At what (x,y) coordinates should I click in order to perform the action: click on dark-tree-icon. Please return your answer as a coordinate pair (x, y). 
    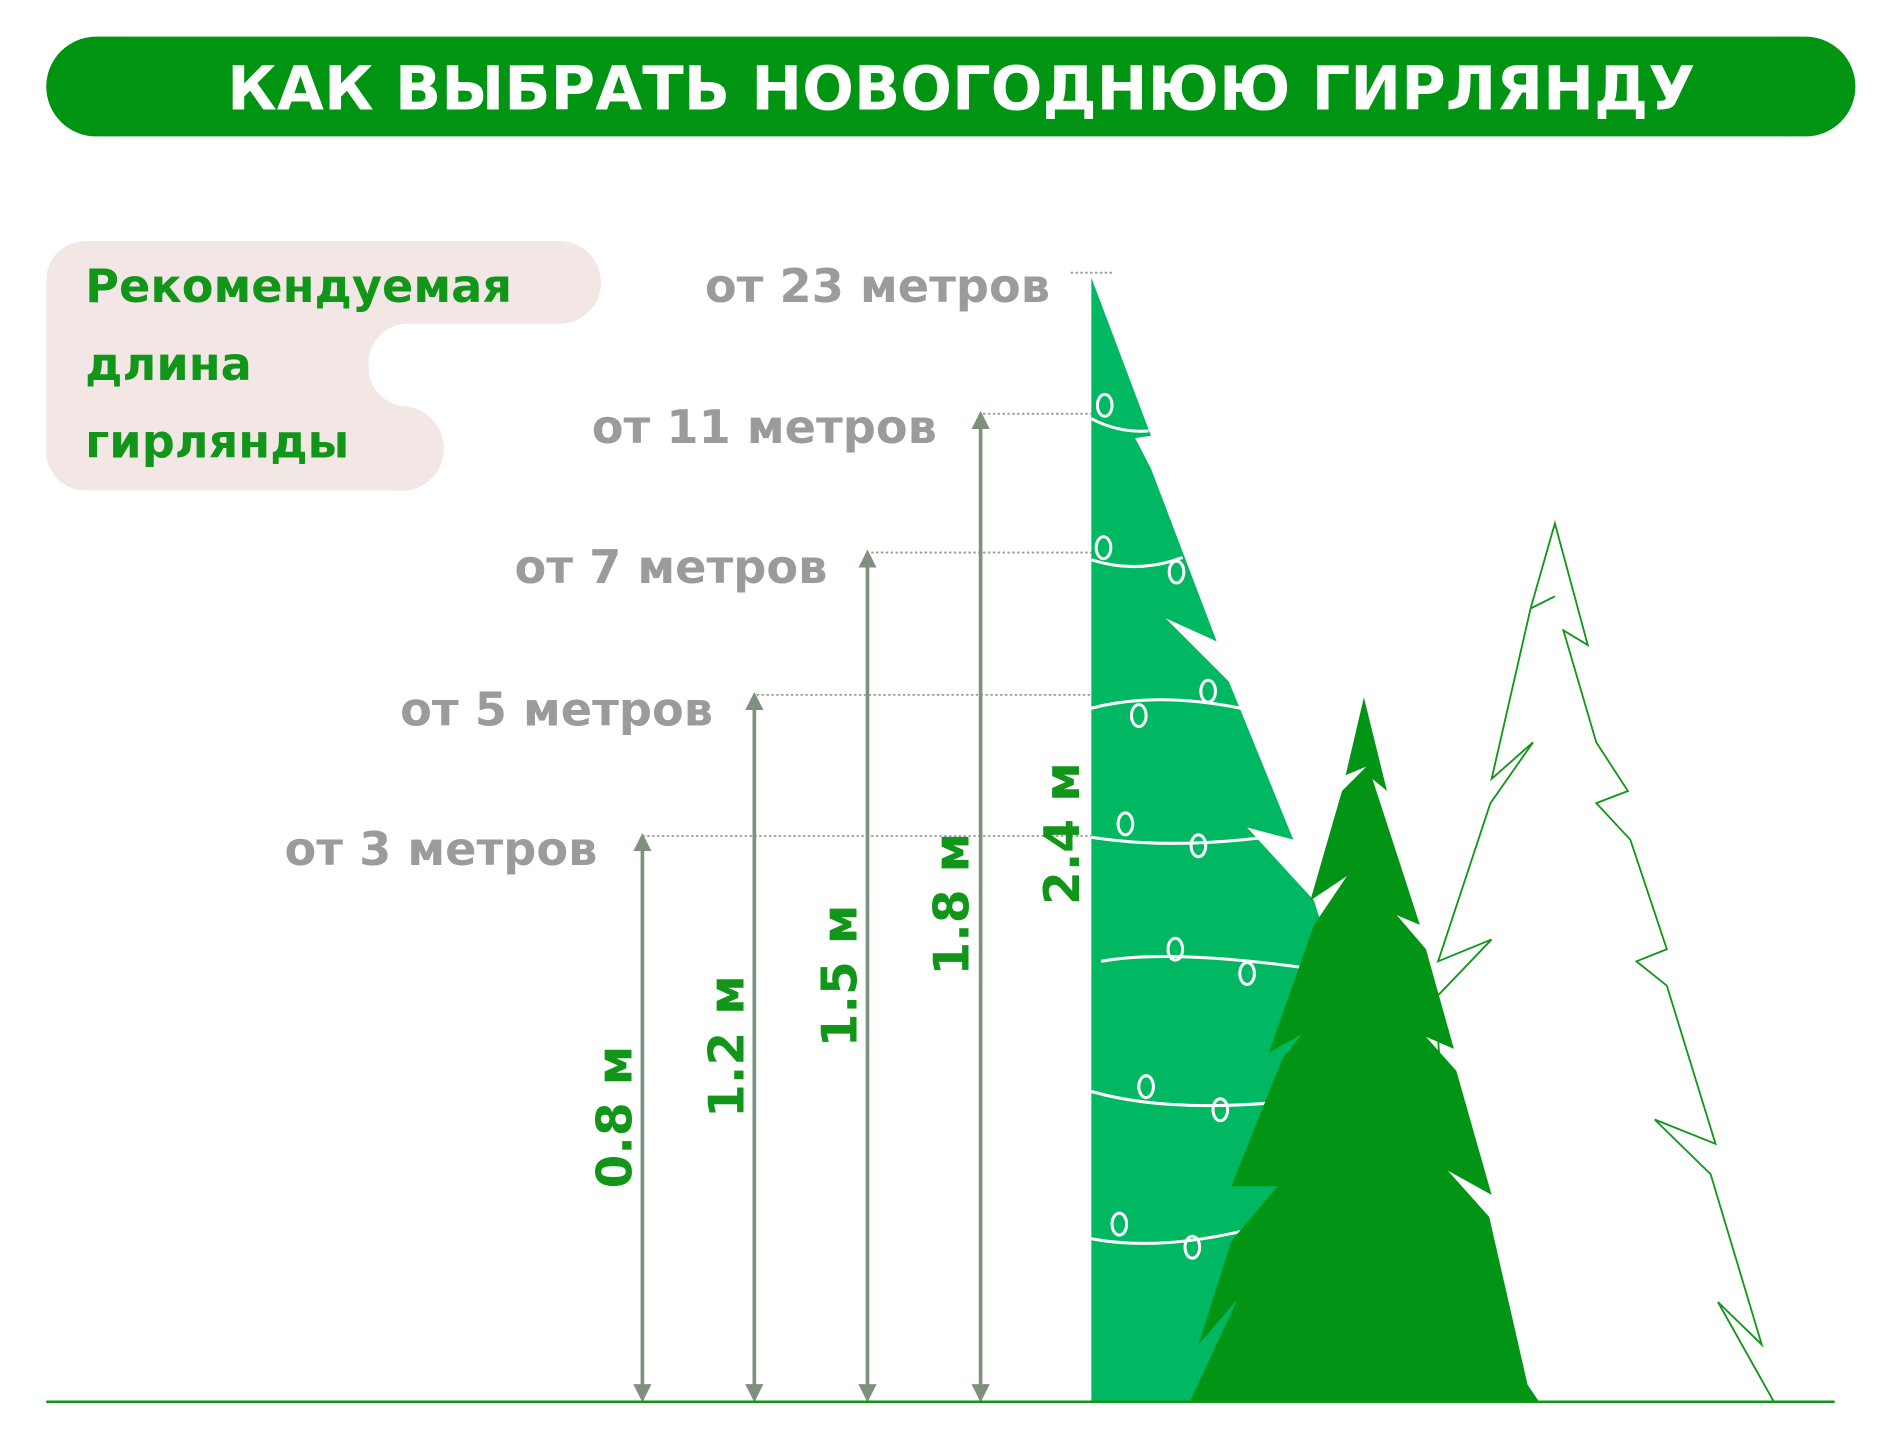
    Looking at the image, I should click on (1364, 1049).